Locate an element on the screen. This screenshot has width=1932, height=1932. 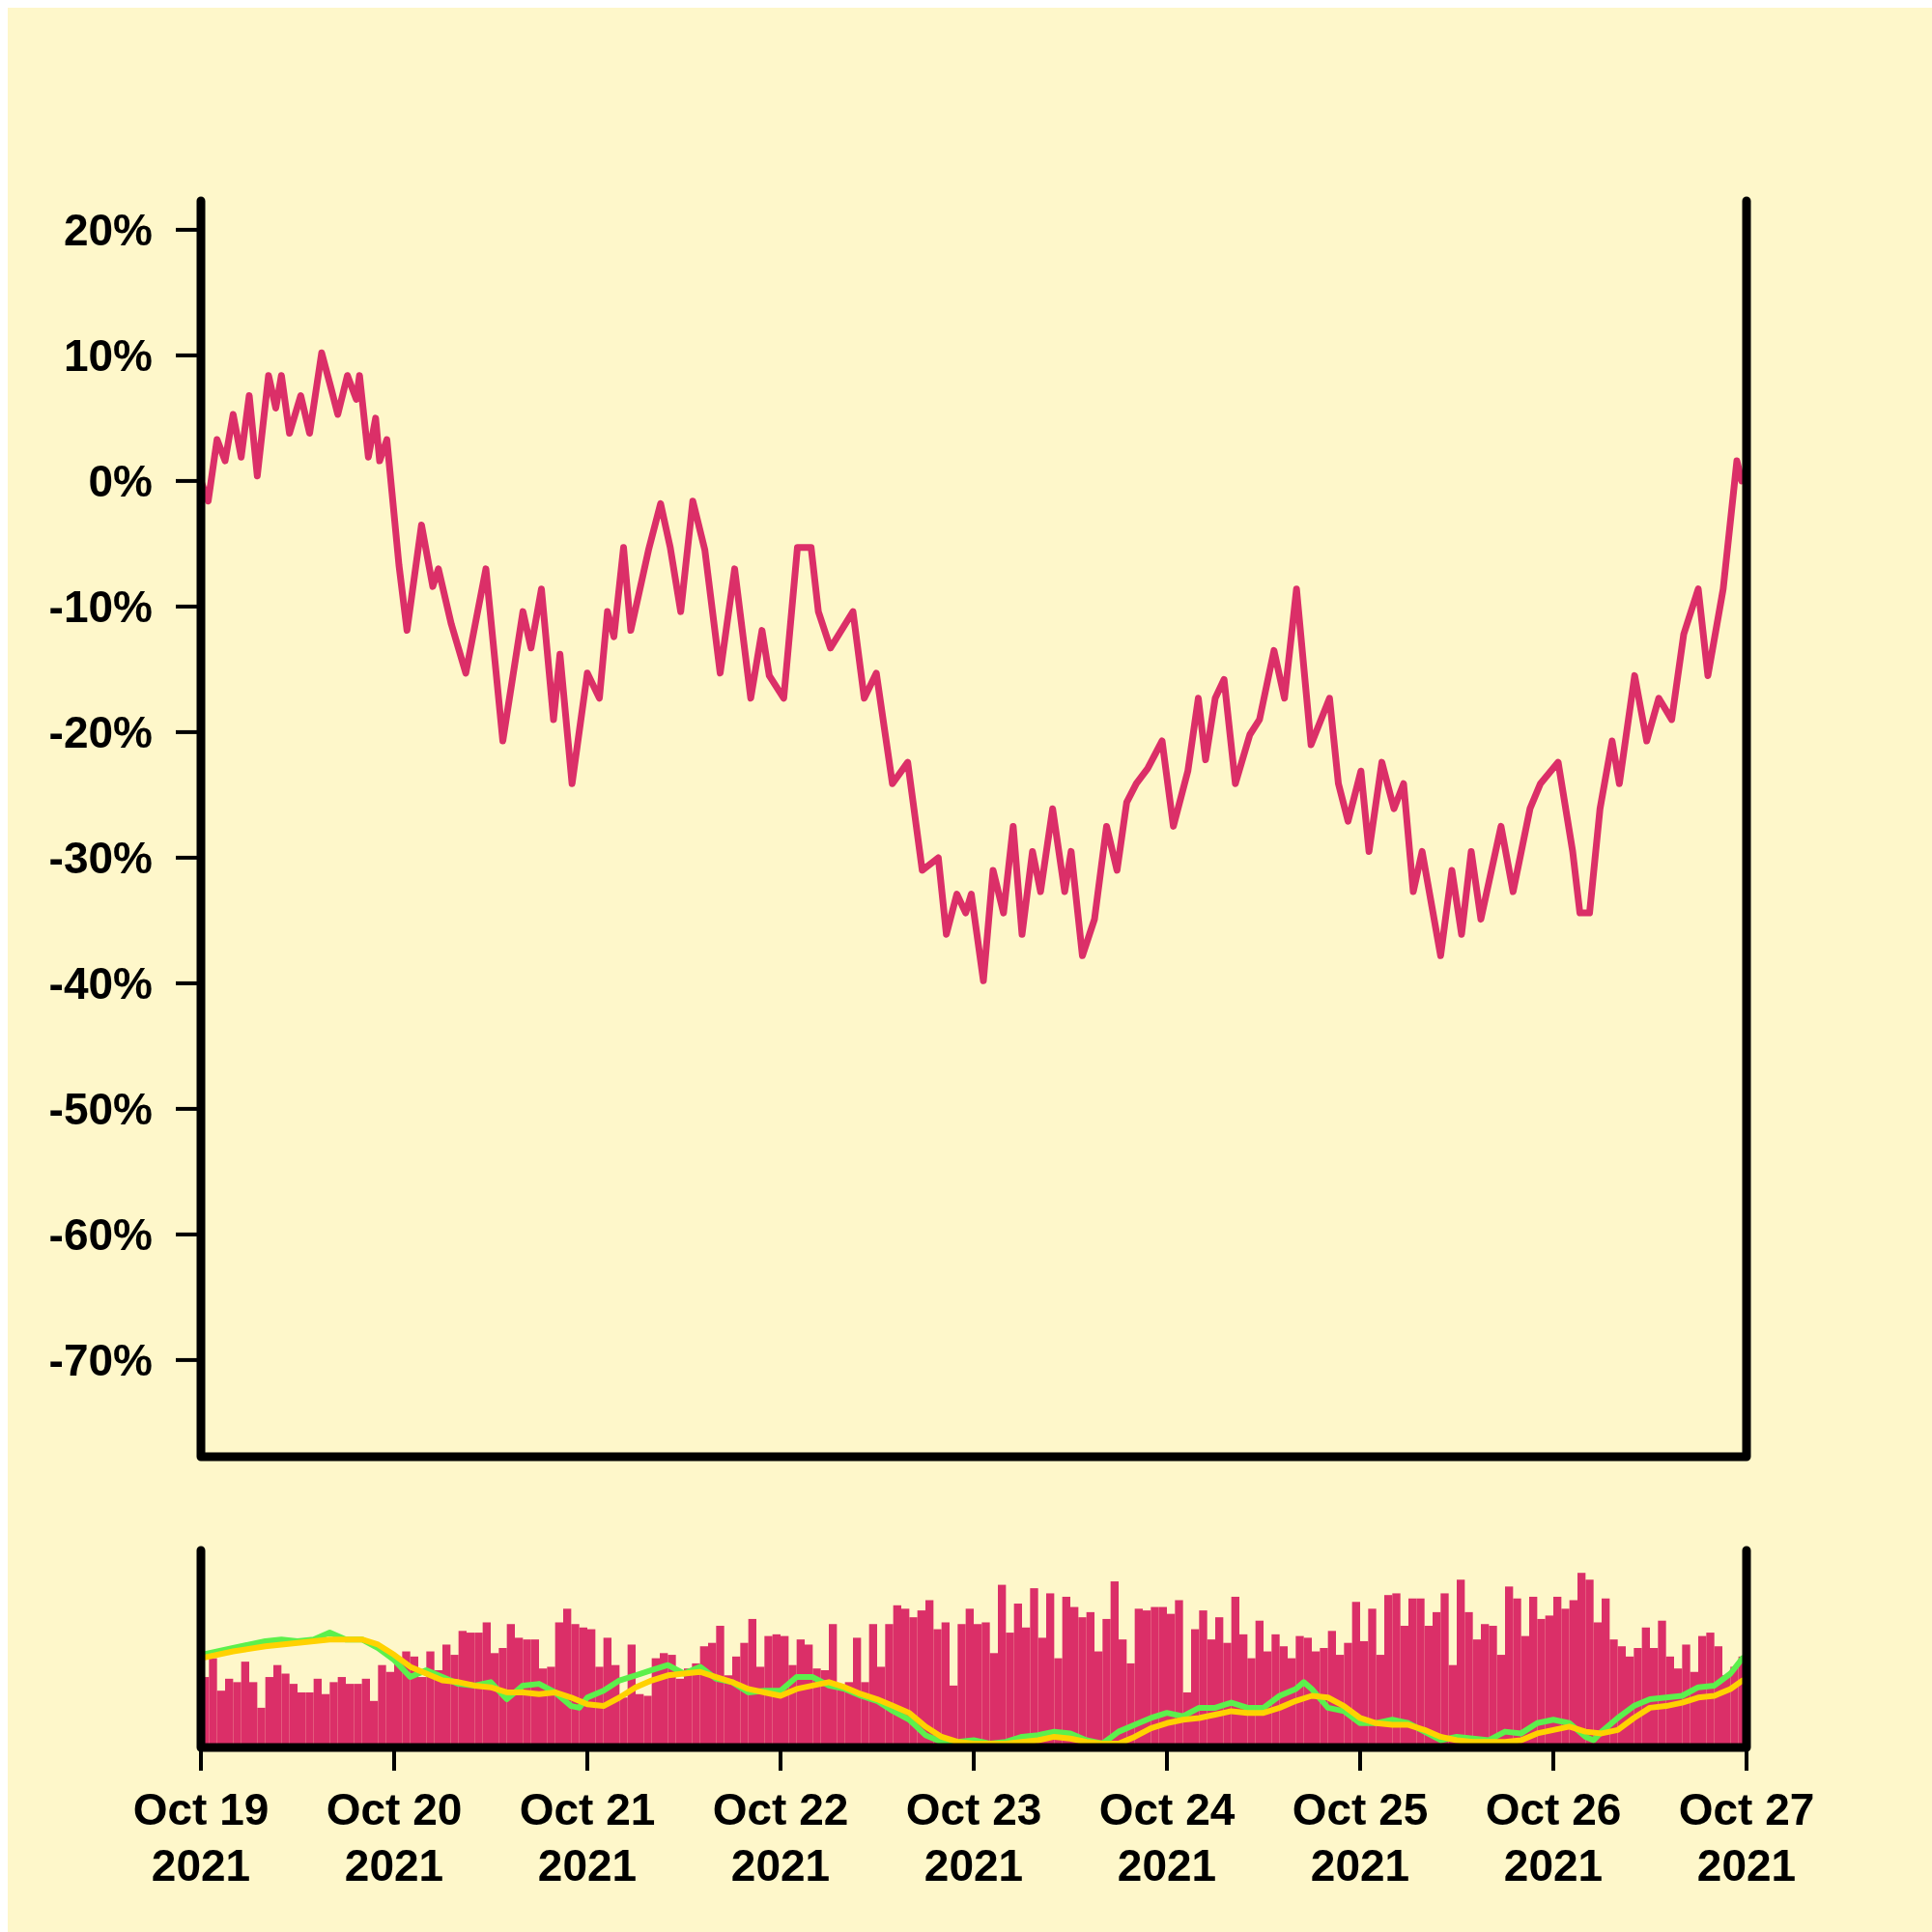
y-tick-label: 20% is located at coordinates (108, 230).